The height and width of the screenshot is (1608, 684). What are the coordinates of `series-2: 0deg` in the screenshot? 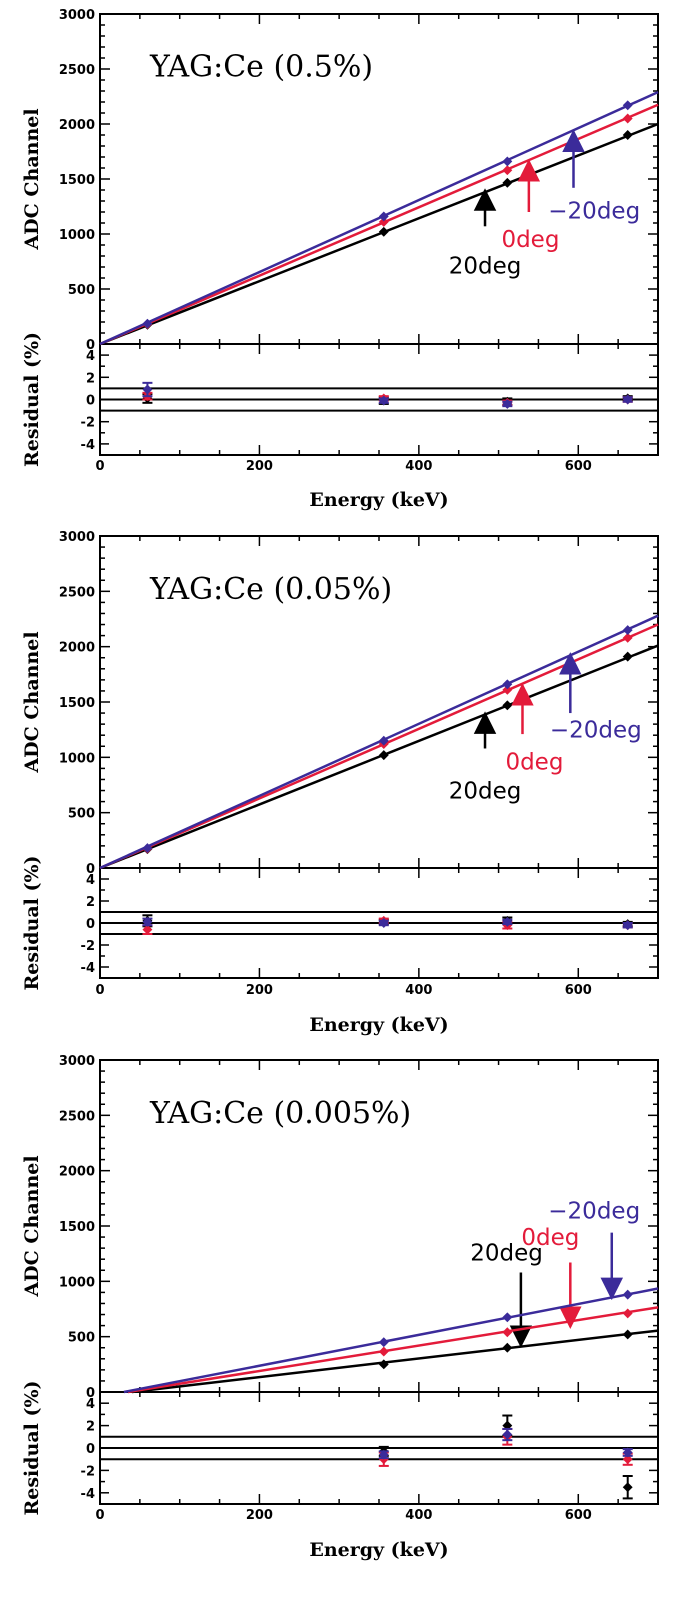 It's located at (393, 1346).